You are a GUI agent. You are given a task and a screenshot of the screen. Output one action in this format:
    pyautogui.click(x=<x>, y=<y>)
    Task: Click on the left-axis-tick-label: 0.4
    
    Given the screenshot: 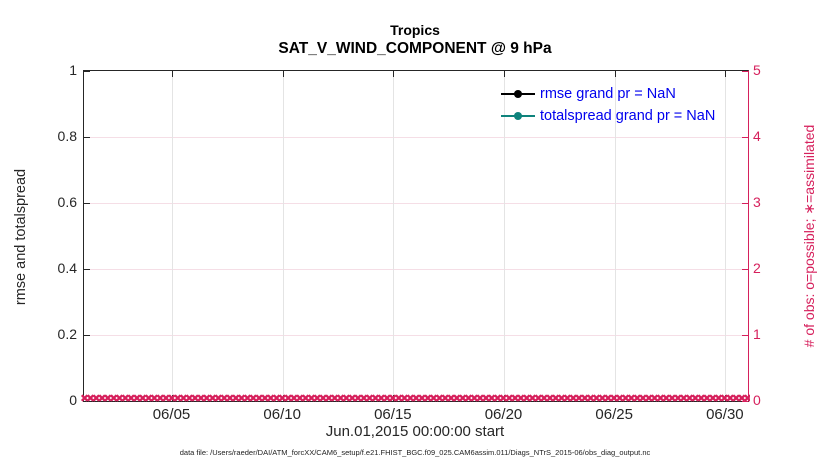 What is the action you would take?
    pyautogui.click(x=67, y=268)
    